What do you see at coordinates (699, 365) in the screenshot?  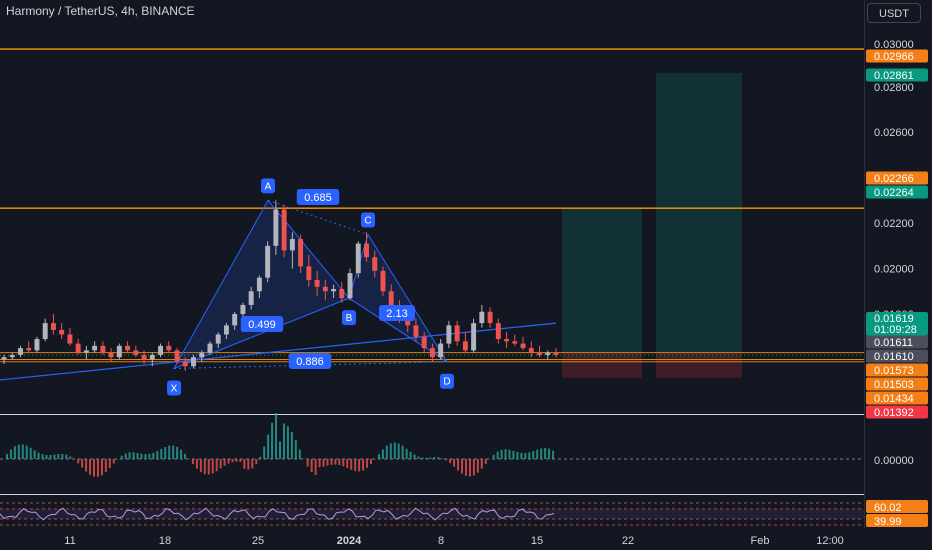 I see `stop-zone` at bounding box center [699, 365].